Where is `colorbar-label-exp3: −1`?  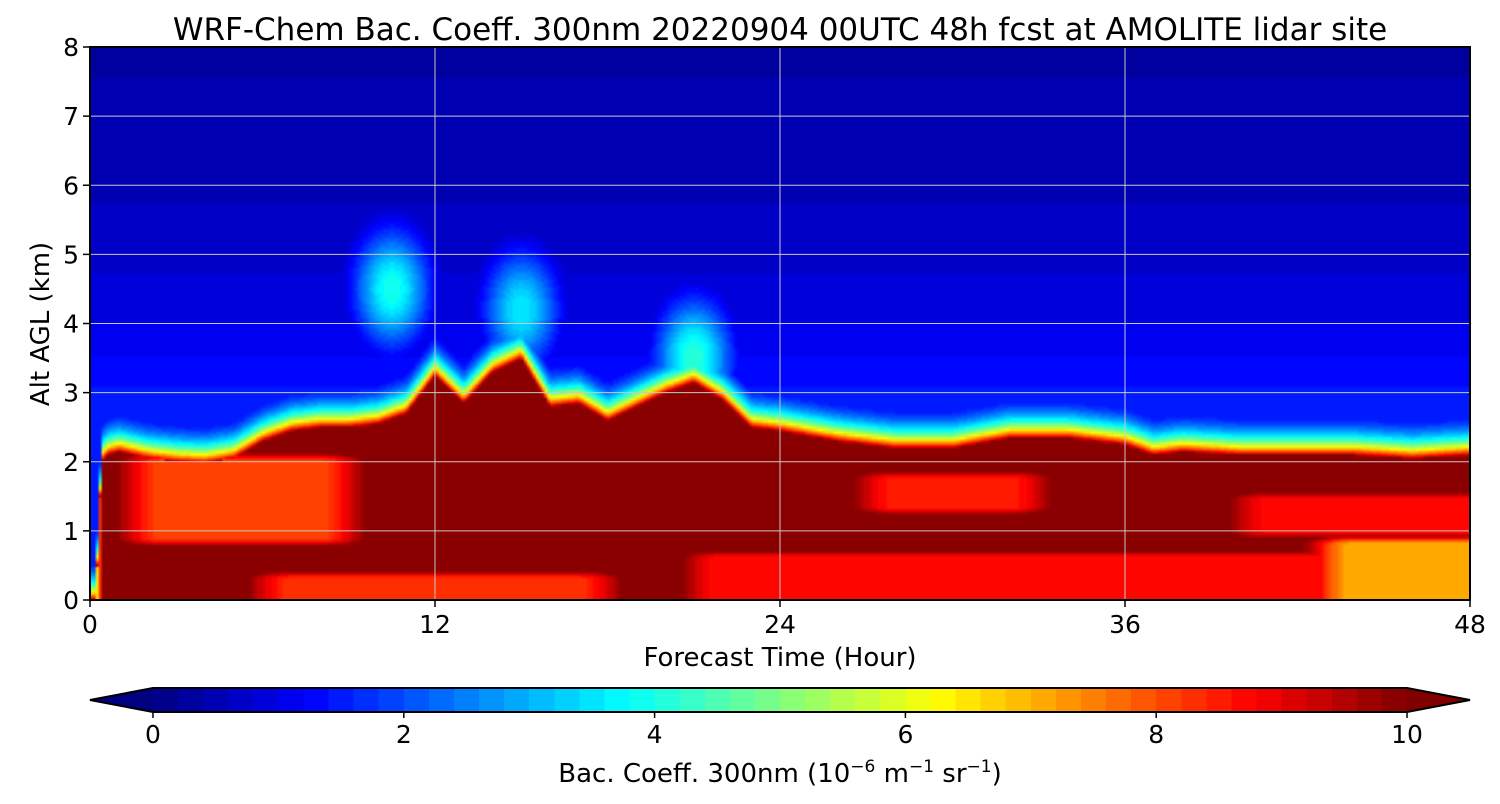
colorbar-label-exp3: −1 is located at coordinates (979, 767).